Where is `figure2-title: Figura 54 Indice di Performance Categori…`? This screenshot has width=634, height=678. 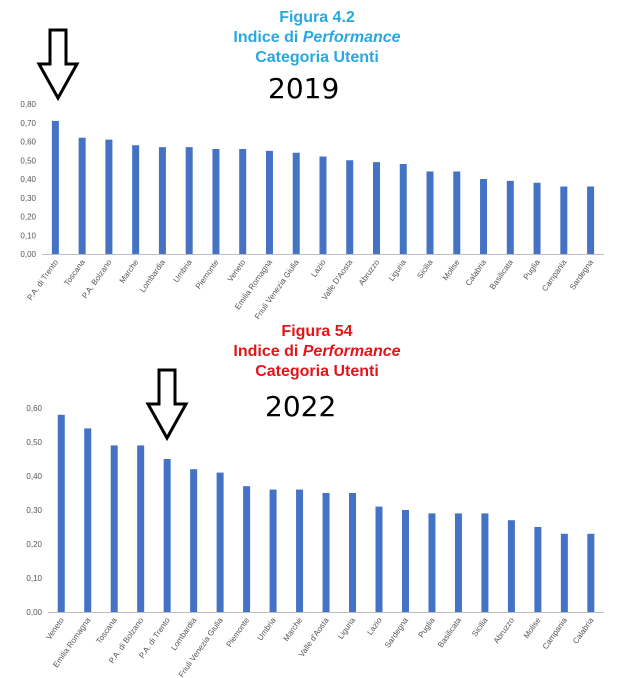 figure2-title: Figura 54 Indice di Performance Categori… is located at coordinates (317, 352).